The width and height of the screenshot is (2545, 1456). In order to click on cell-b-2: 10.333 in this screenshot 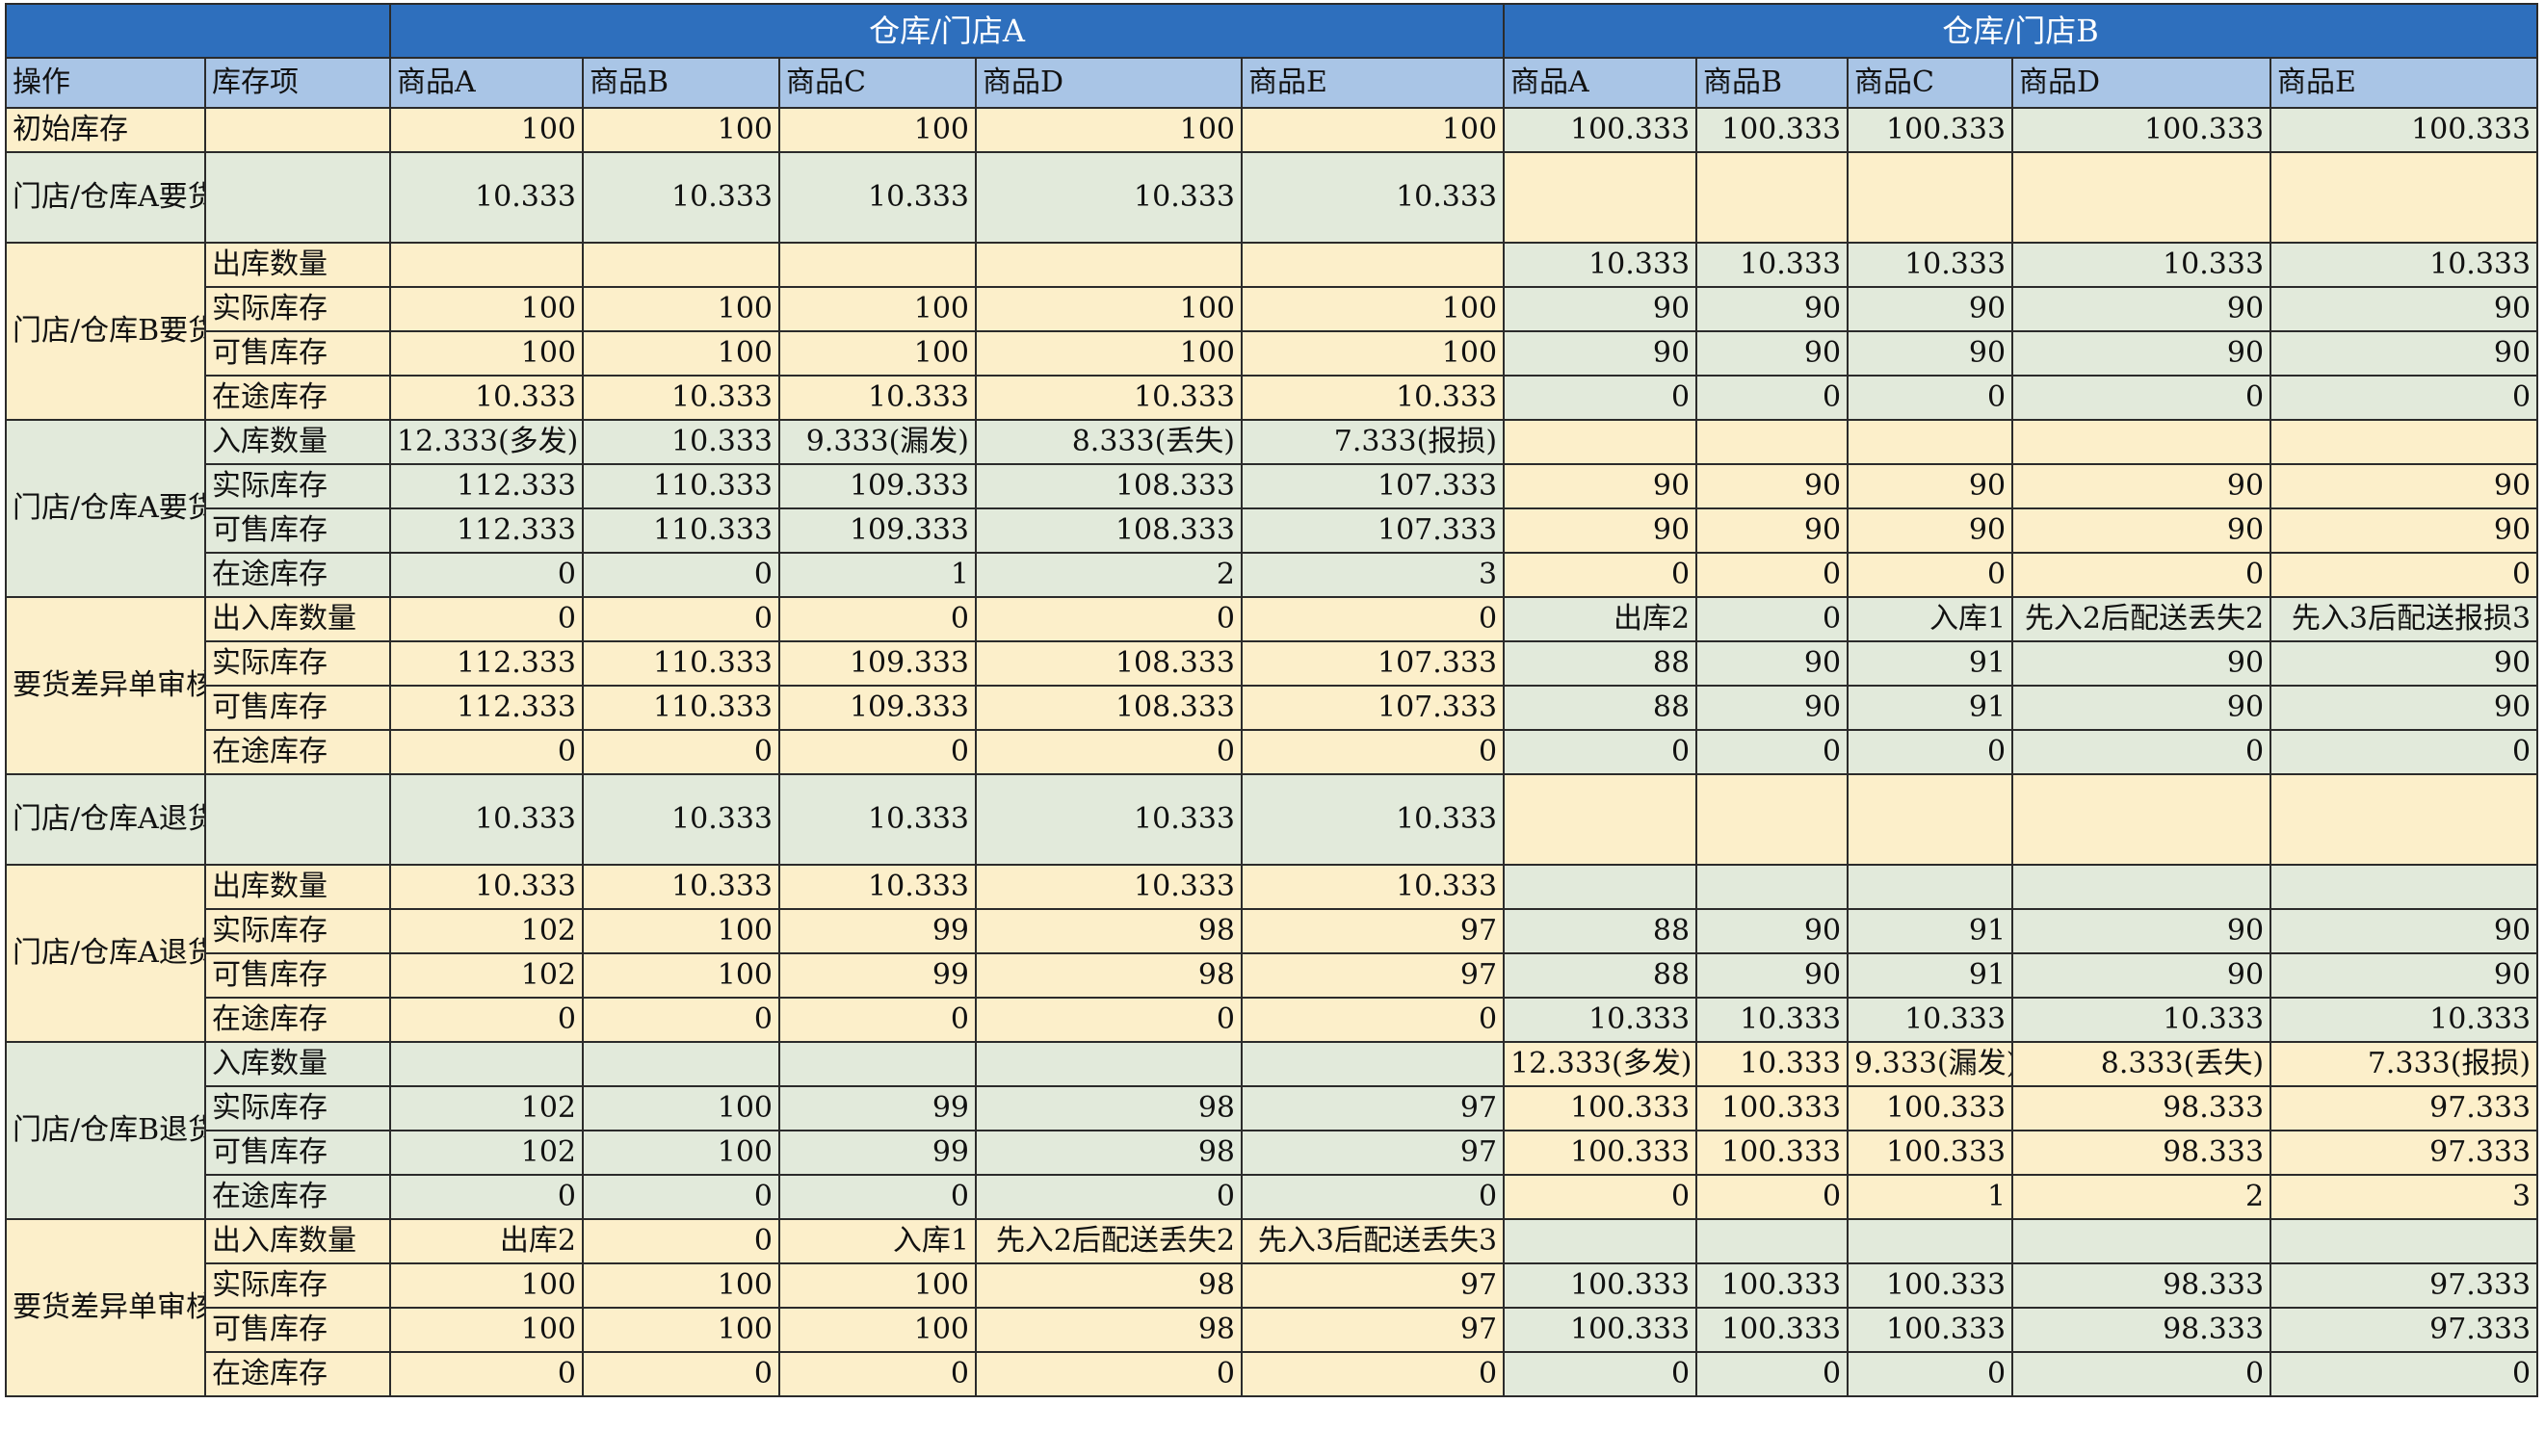, I will do `click(1930, 1020)`.